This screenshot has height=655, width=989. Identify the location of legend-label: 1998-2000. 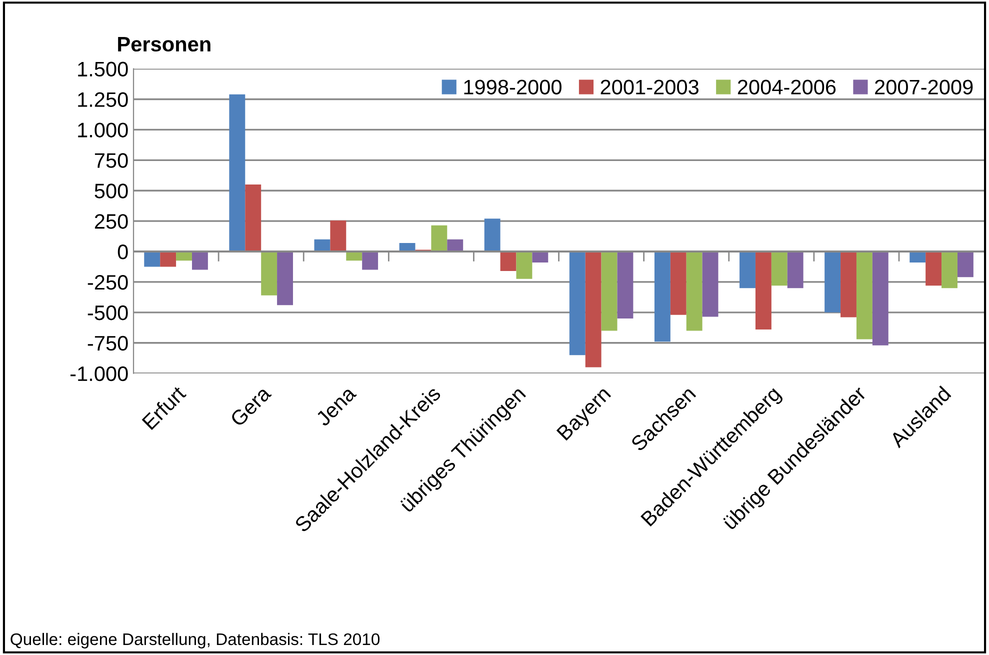
(513, 87).